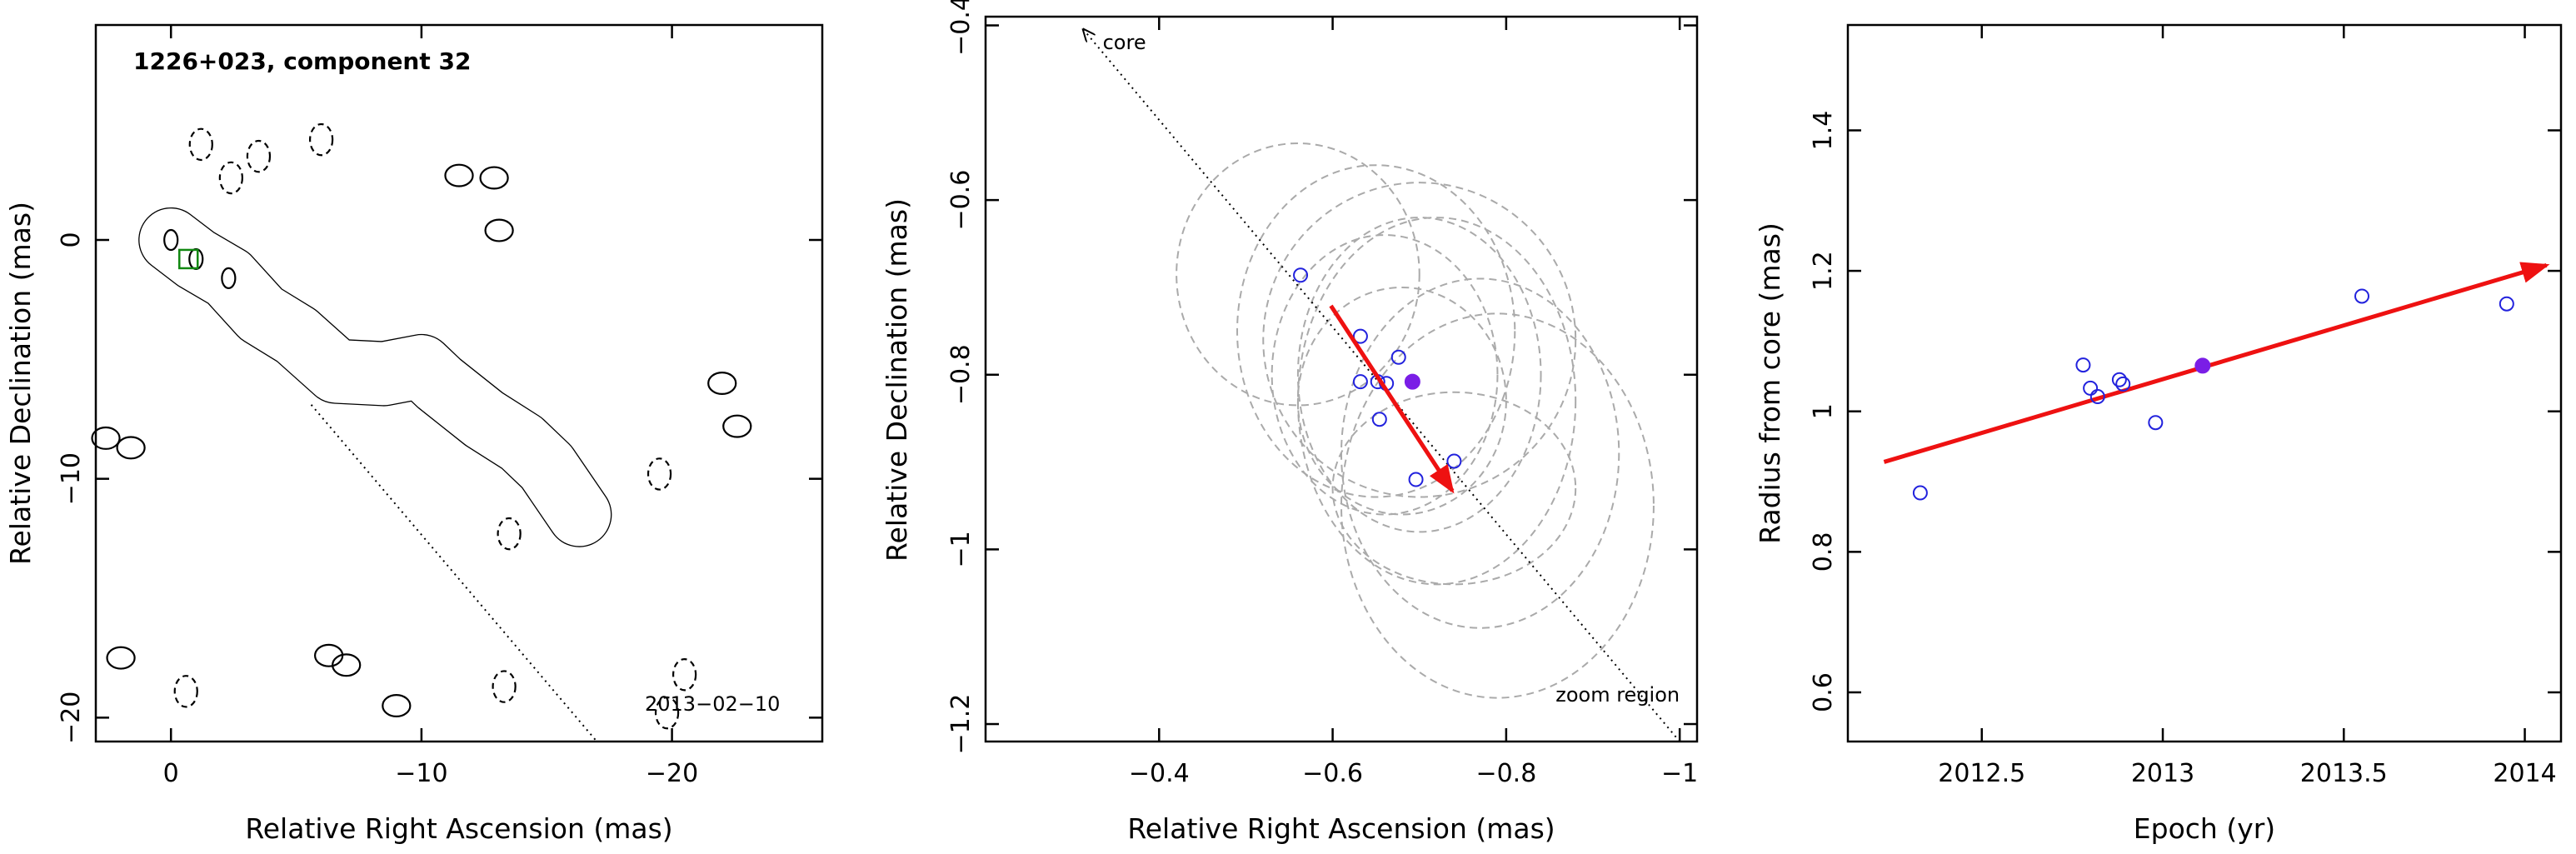 The height and width of the screenshot is (854, 2576). What do you see at coordinates (712, 704) in the screenshot?
I see `epoch-label: 2013−02−10` at bounding box center [712, 704].